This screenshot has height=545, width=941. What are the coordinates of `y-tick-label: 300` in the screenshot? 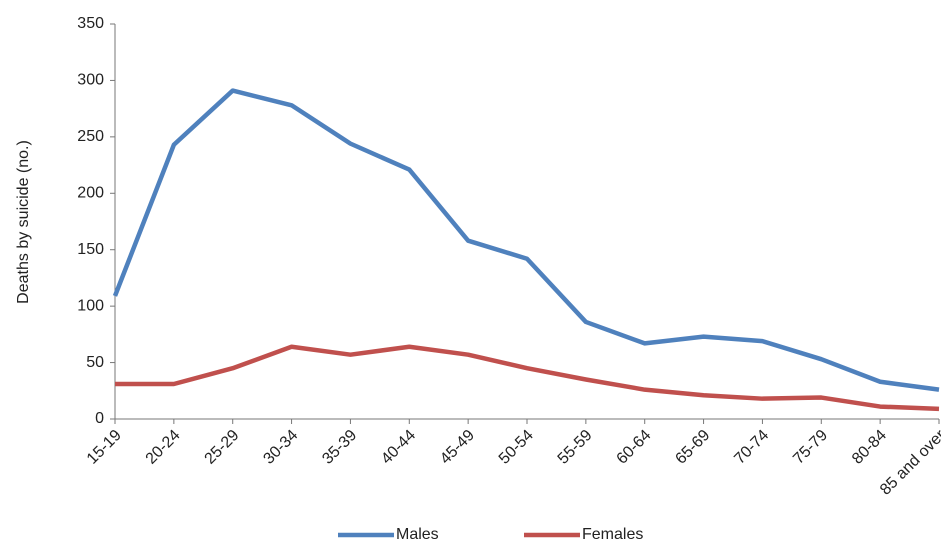 It's located at (90, 80).